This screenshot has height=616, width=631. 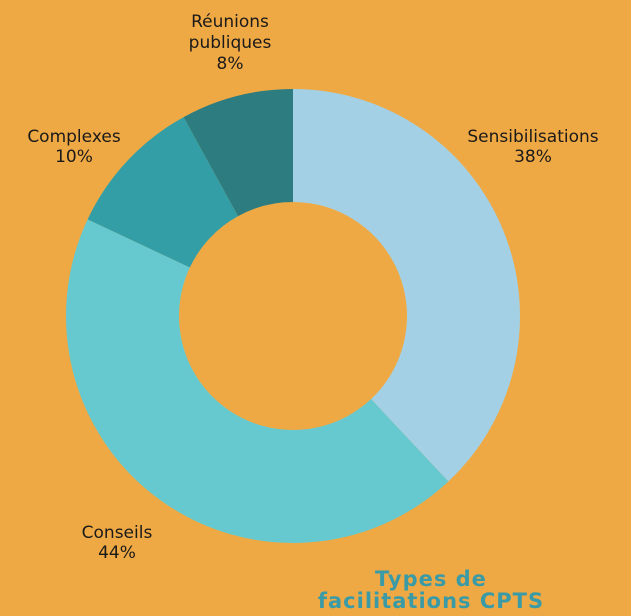 What do you see at coordinates (431, 590) in the screenshot?
I see `chart-title: Types de facilitations CPTS` at bounding box center [431, 590].